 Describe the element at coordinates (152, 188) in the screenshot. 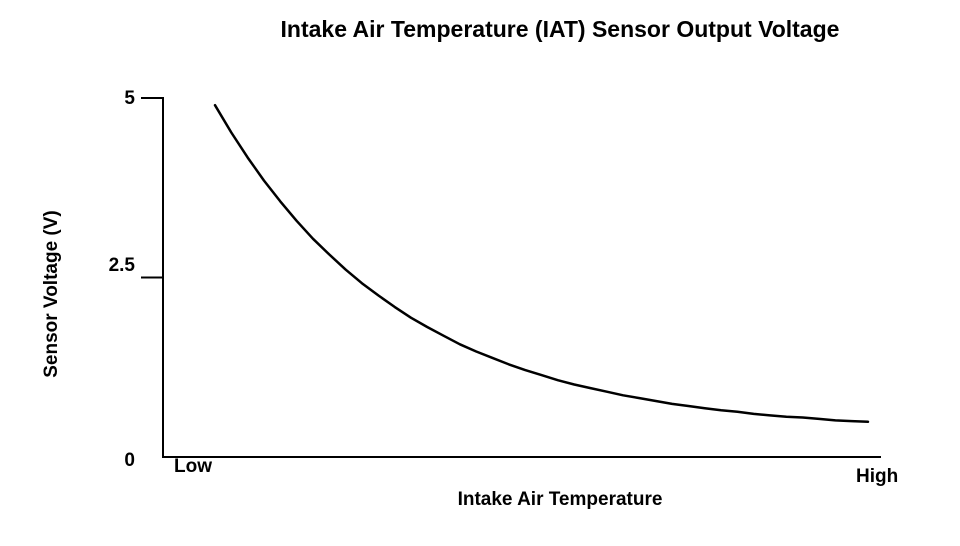

I see `y-tick-marks` at that location.